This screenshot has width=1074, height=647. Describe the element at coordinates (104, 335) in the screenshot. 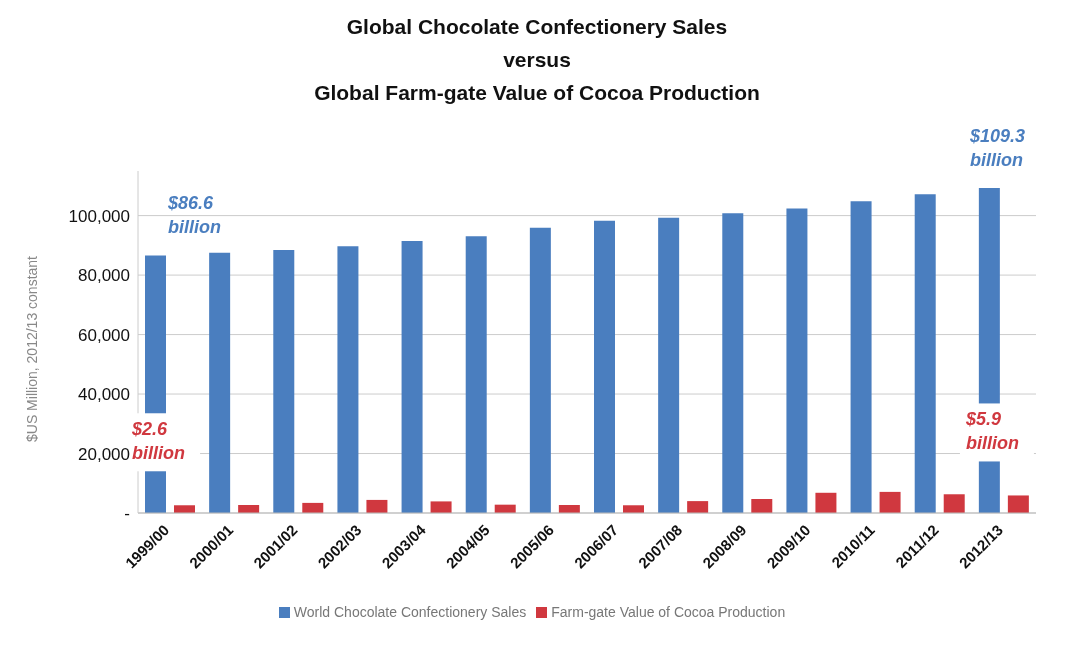

I see `y-tick-label: 60,000` at that location.